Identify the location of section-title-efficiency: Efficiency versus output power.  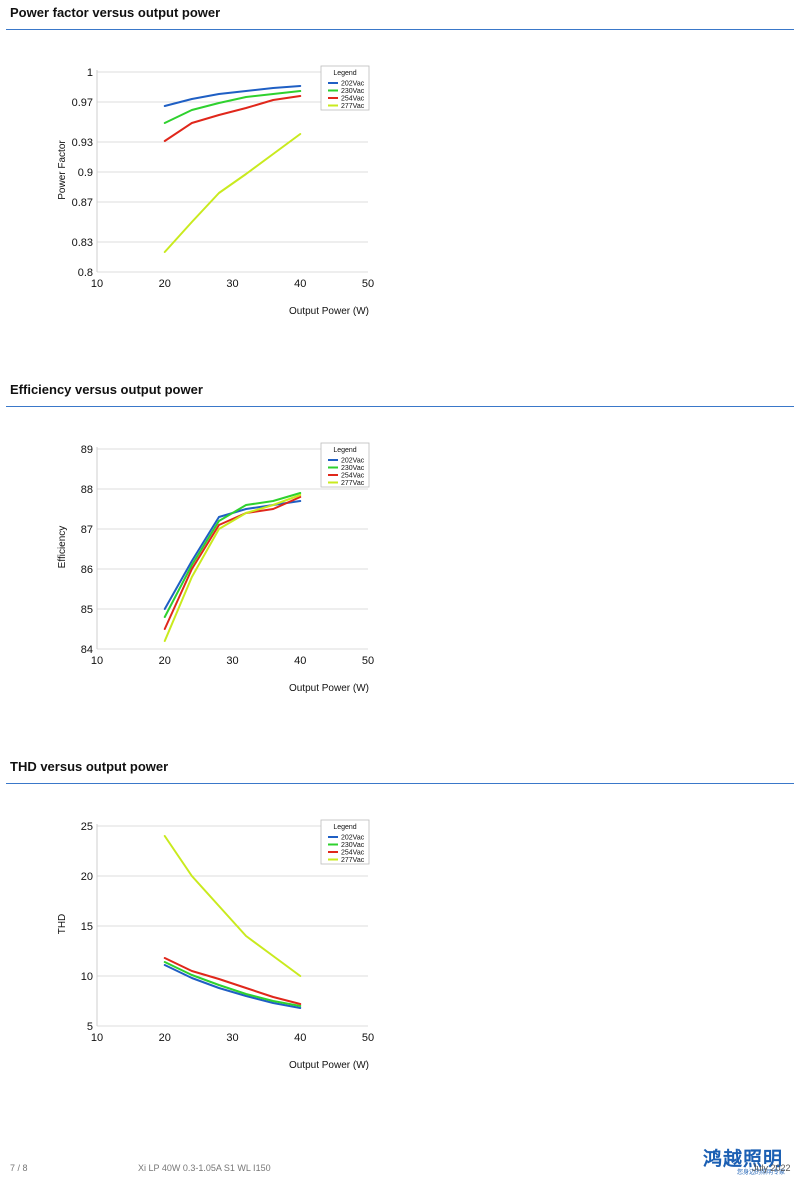
(106, 389).